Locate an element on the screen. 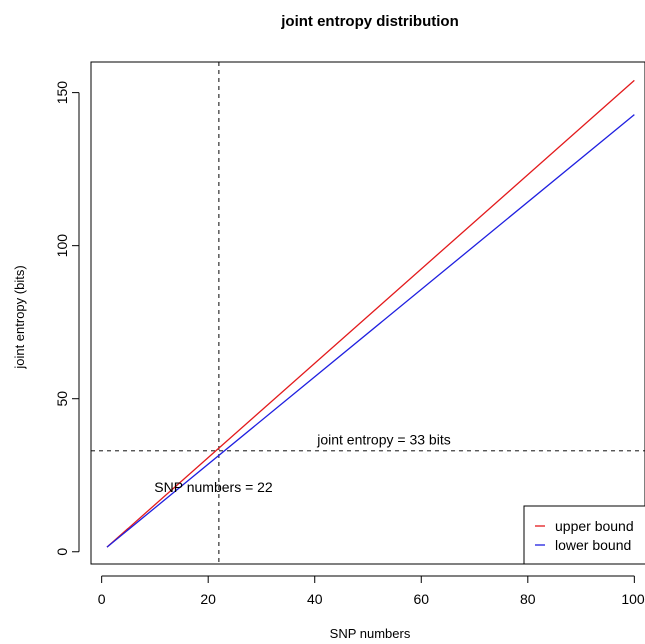 This screenshot has height=644, width=645. x-axis-label: SNP numbers is located at coordinates (370, 633).